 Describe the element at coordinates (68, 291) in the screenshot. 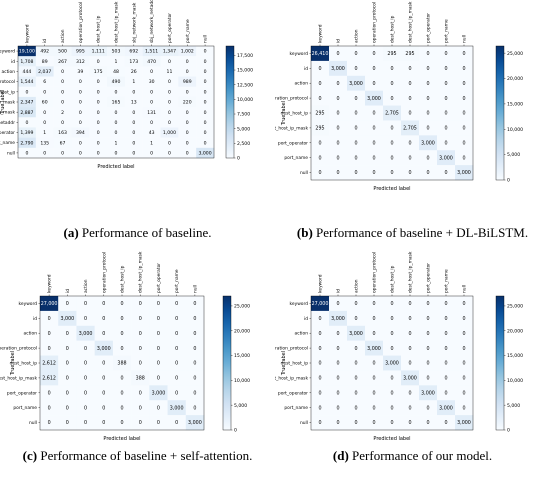

I see `x-tick-label: id` at that location.